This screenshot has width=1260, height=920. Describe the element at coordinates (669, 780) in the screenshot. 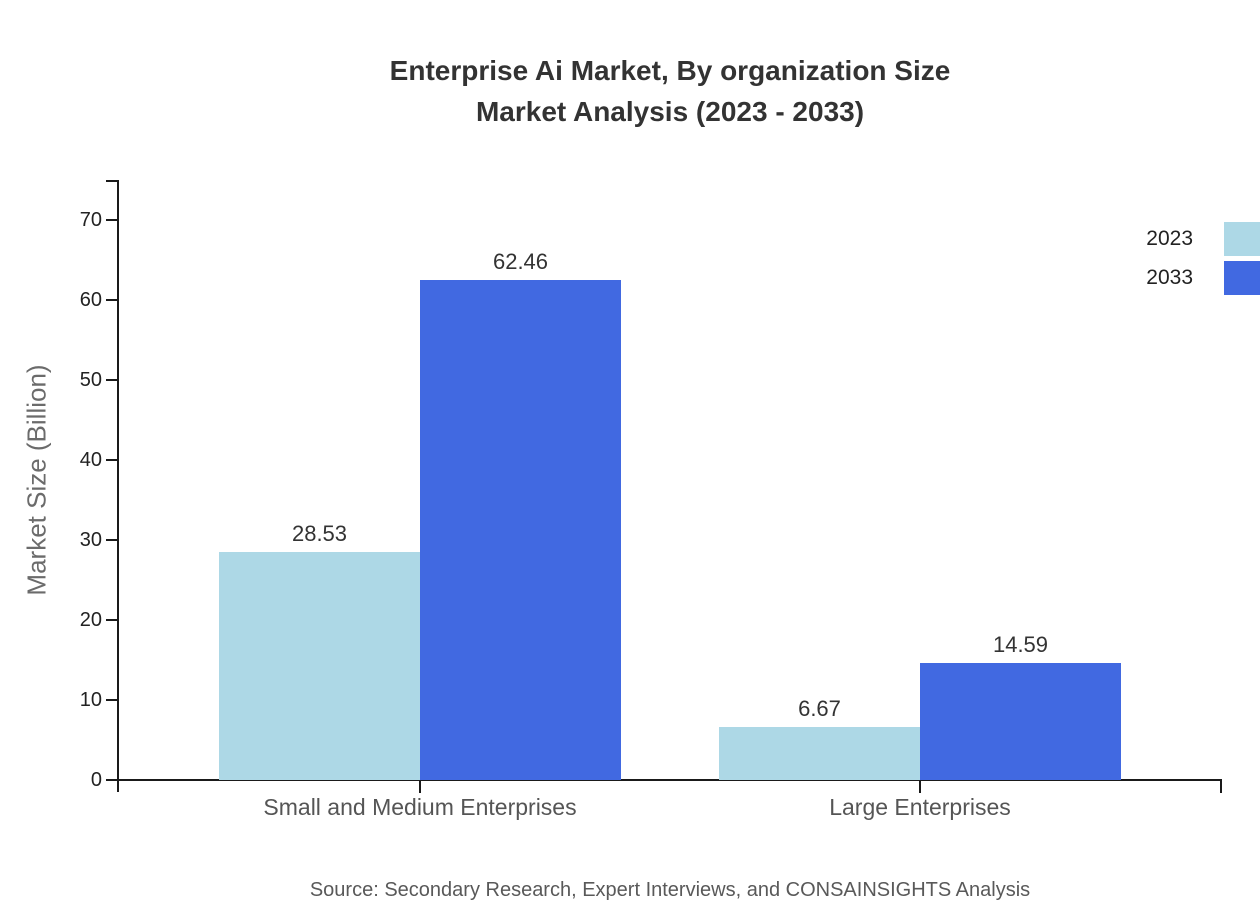

I see `x-axis-line` at that location.